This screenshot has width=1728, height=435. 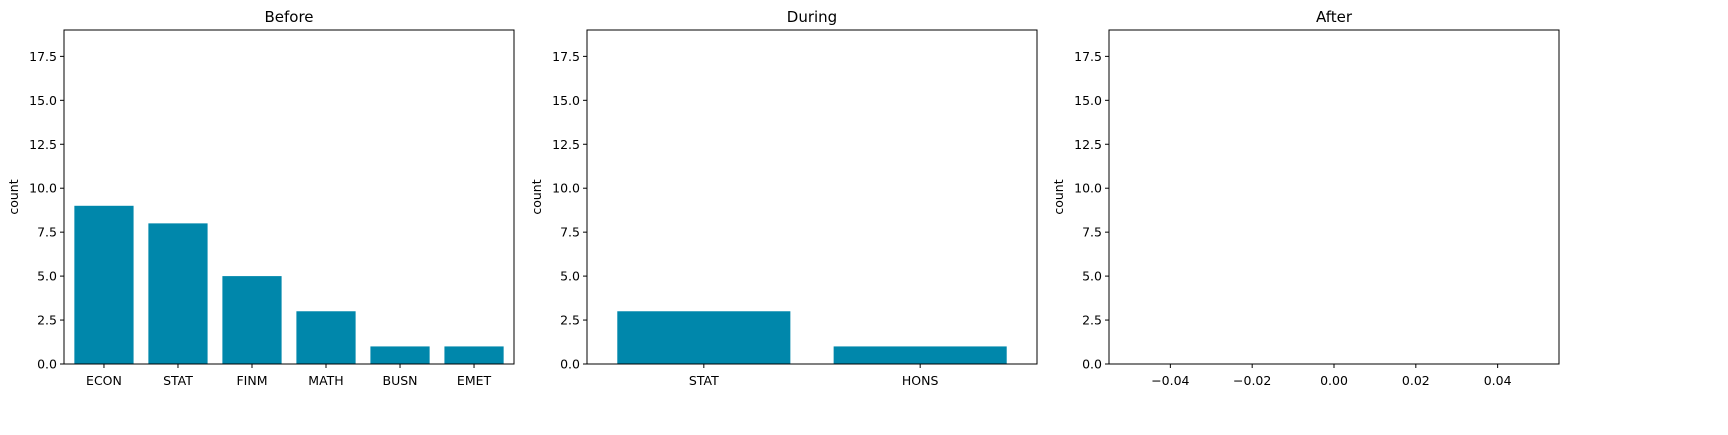 What do you see at coordinates (920, 355) in the screenshot?
I see `bar-hons` at bounding box center [920, 355].